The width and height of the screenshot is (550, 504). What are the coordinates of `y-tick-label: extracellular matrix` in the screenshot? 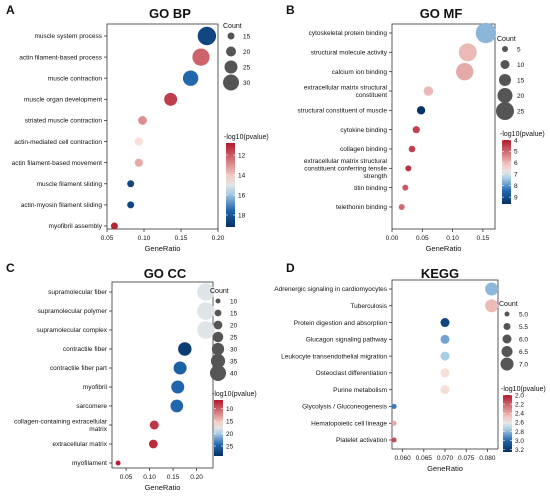 It's located at (79, 444).